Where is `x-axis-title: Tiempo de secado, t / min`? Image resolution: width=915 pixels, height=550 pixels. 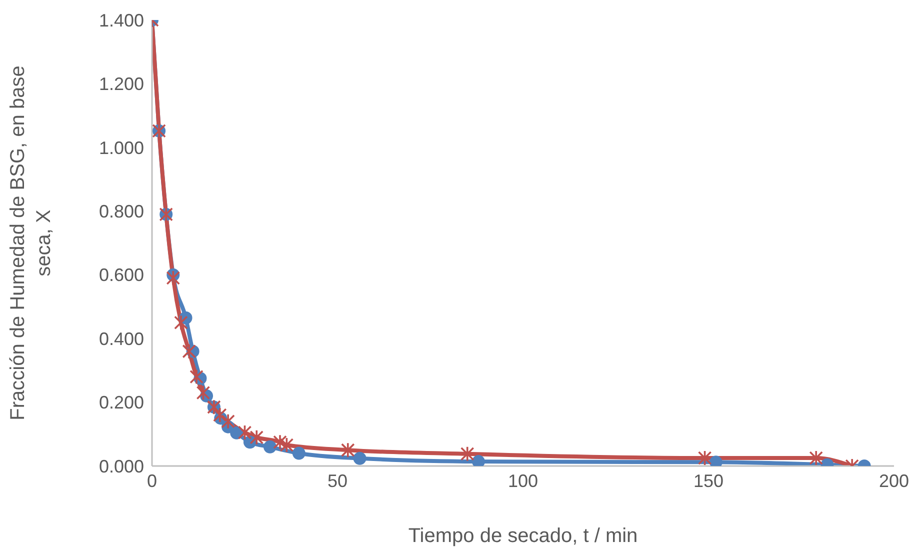
x-axis-title: Tiempo de secado, t / min is located at coordinates (523, 536).